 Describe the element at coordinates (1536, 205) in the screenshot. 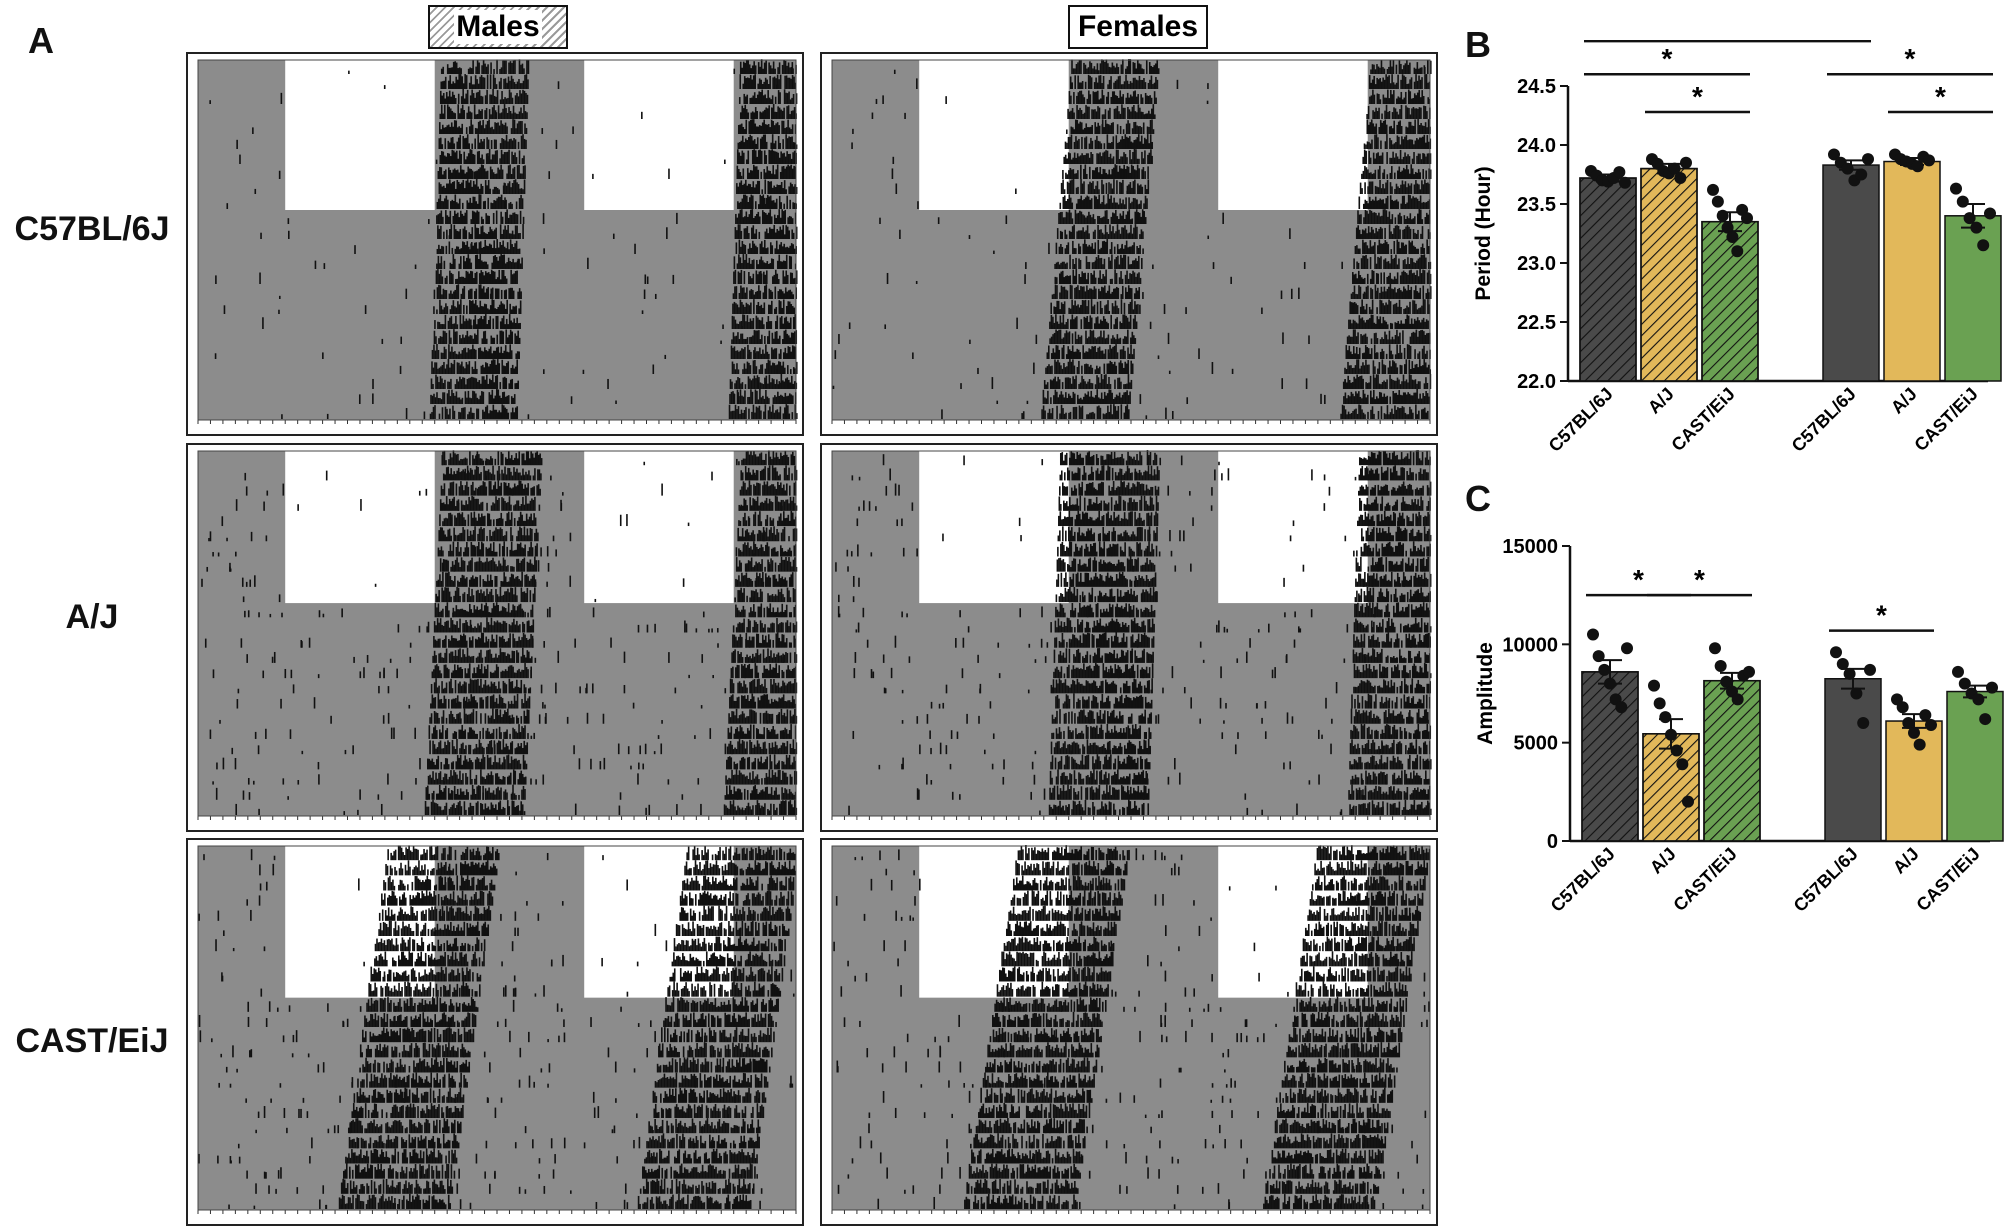

I see `y-tick-label: 23.5` at that location.